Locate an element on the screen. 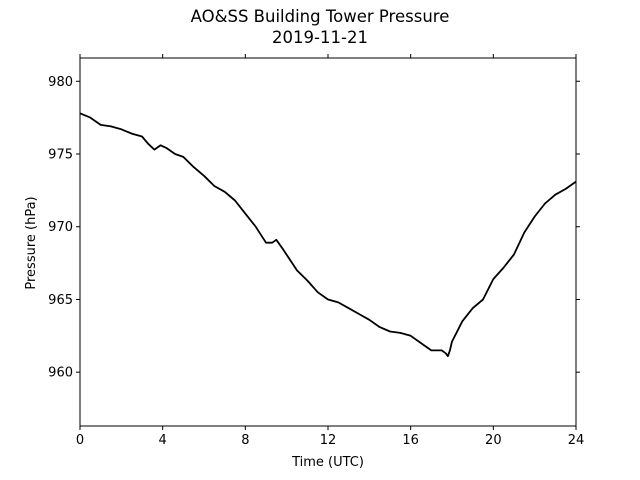 The height and width of the screenshot is (480, 640). y-tick-label-960: 960 is located at coordinates (60, 373).